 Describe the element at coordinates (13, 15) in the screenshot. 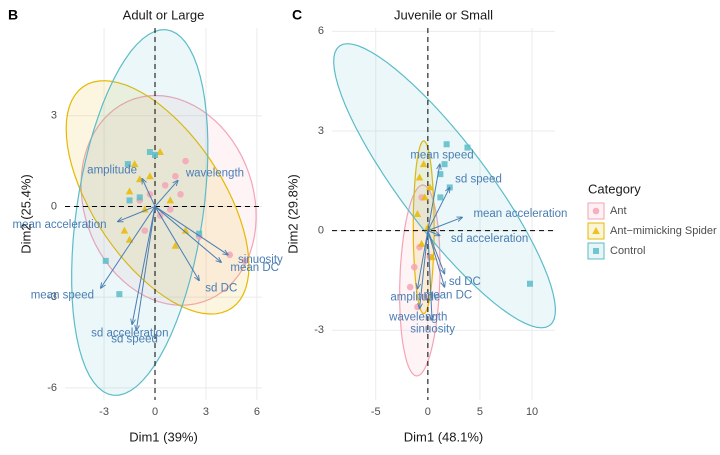

I see `panel-label: B` at that location.